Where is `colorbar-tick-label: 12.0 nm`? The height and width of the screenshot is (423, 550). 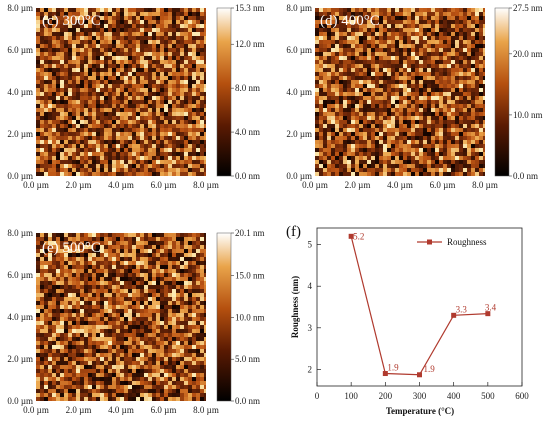 colorbar-tick-label: 12.0 nm is located at coordinates (250, 44).